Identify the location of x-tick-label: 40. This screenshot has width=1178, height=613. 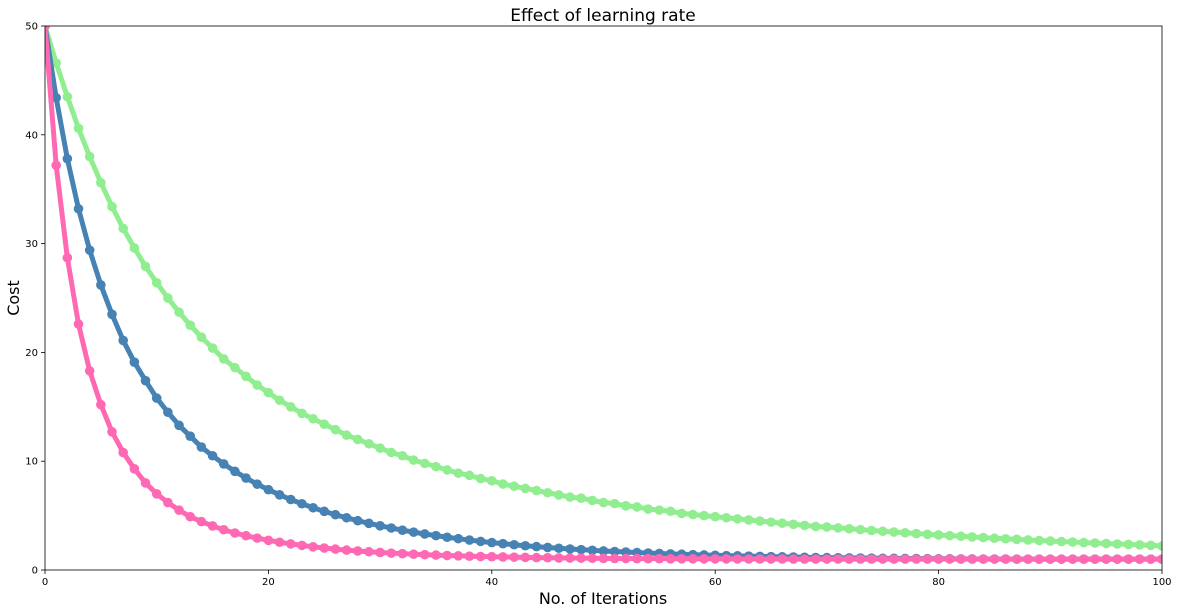
(491, 582).